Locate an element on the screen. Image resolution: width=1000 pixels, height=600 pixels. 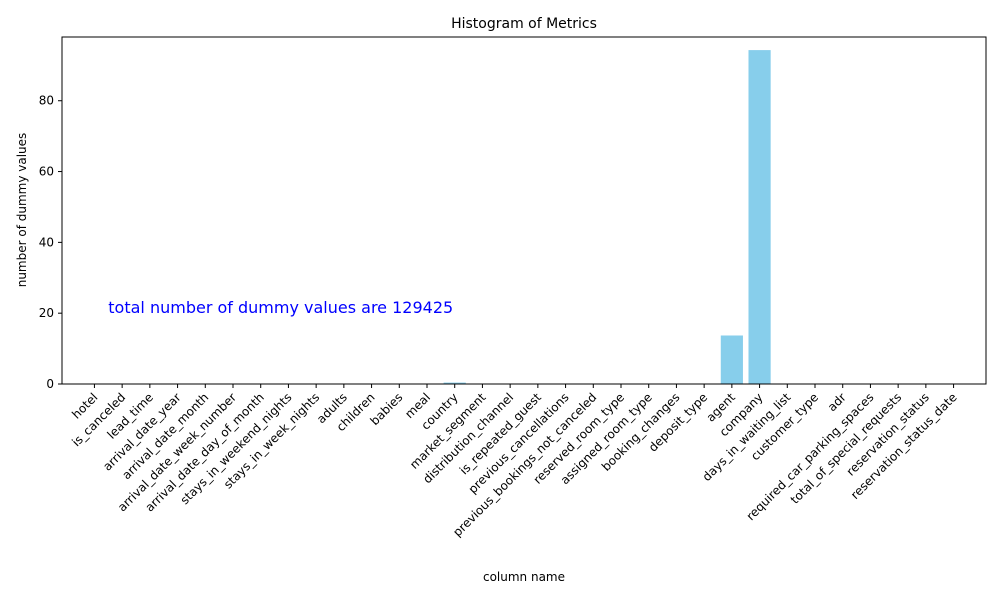
bar-company is located at coordinates (759, 217).